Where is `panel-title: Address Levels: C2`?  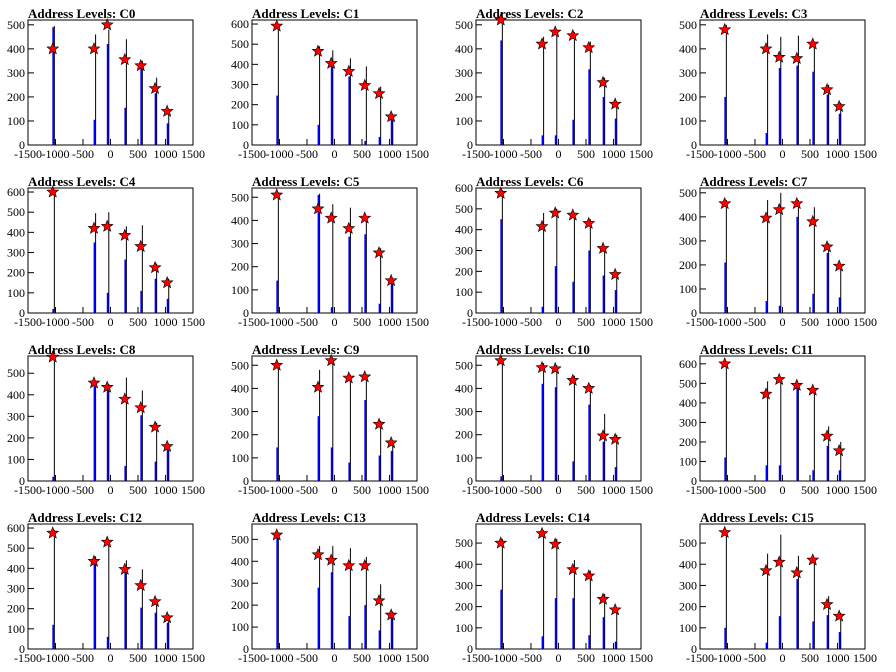 panel-title: Address Levels: C2 is located at coordinates (529, 13).